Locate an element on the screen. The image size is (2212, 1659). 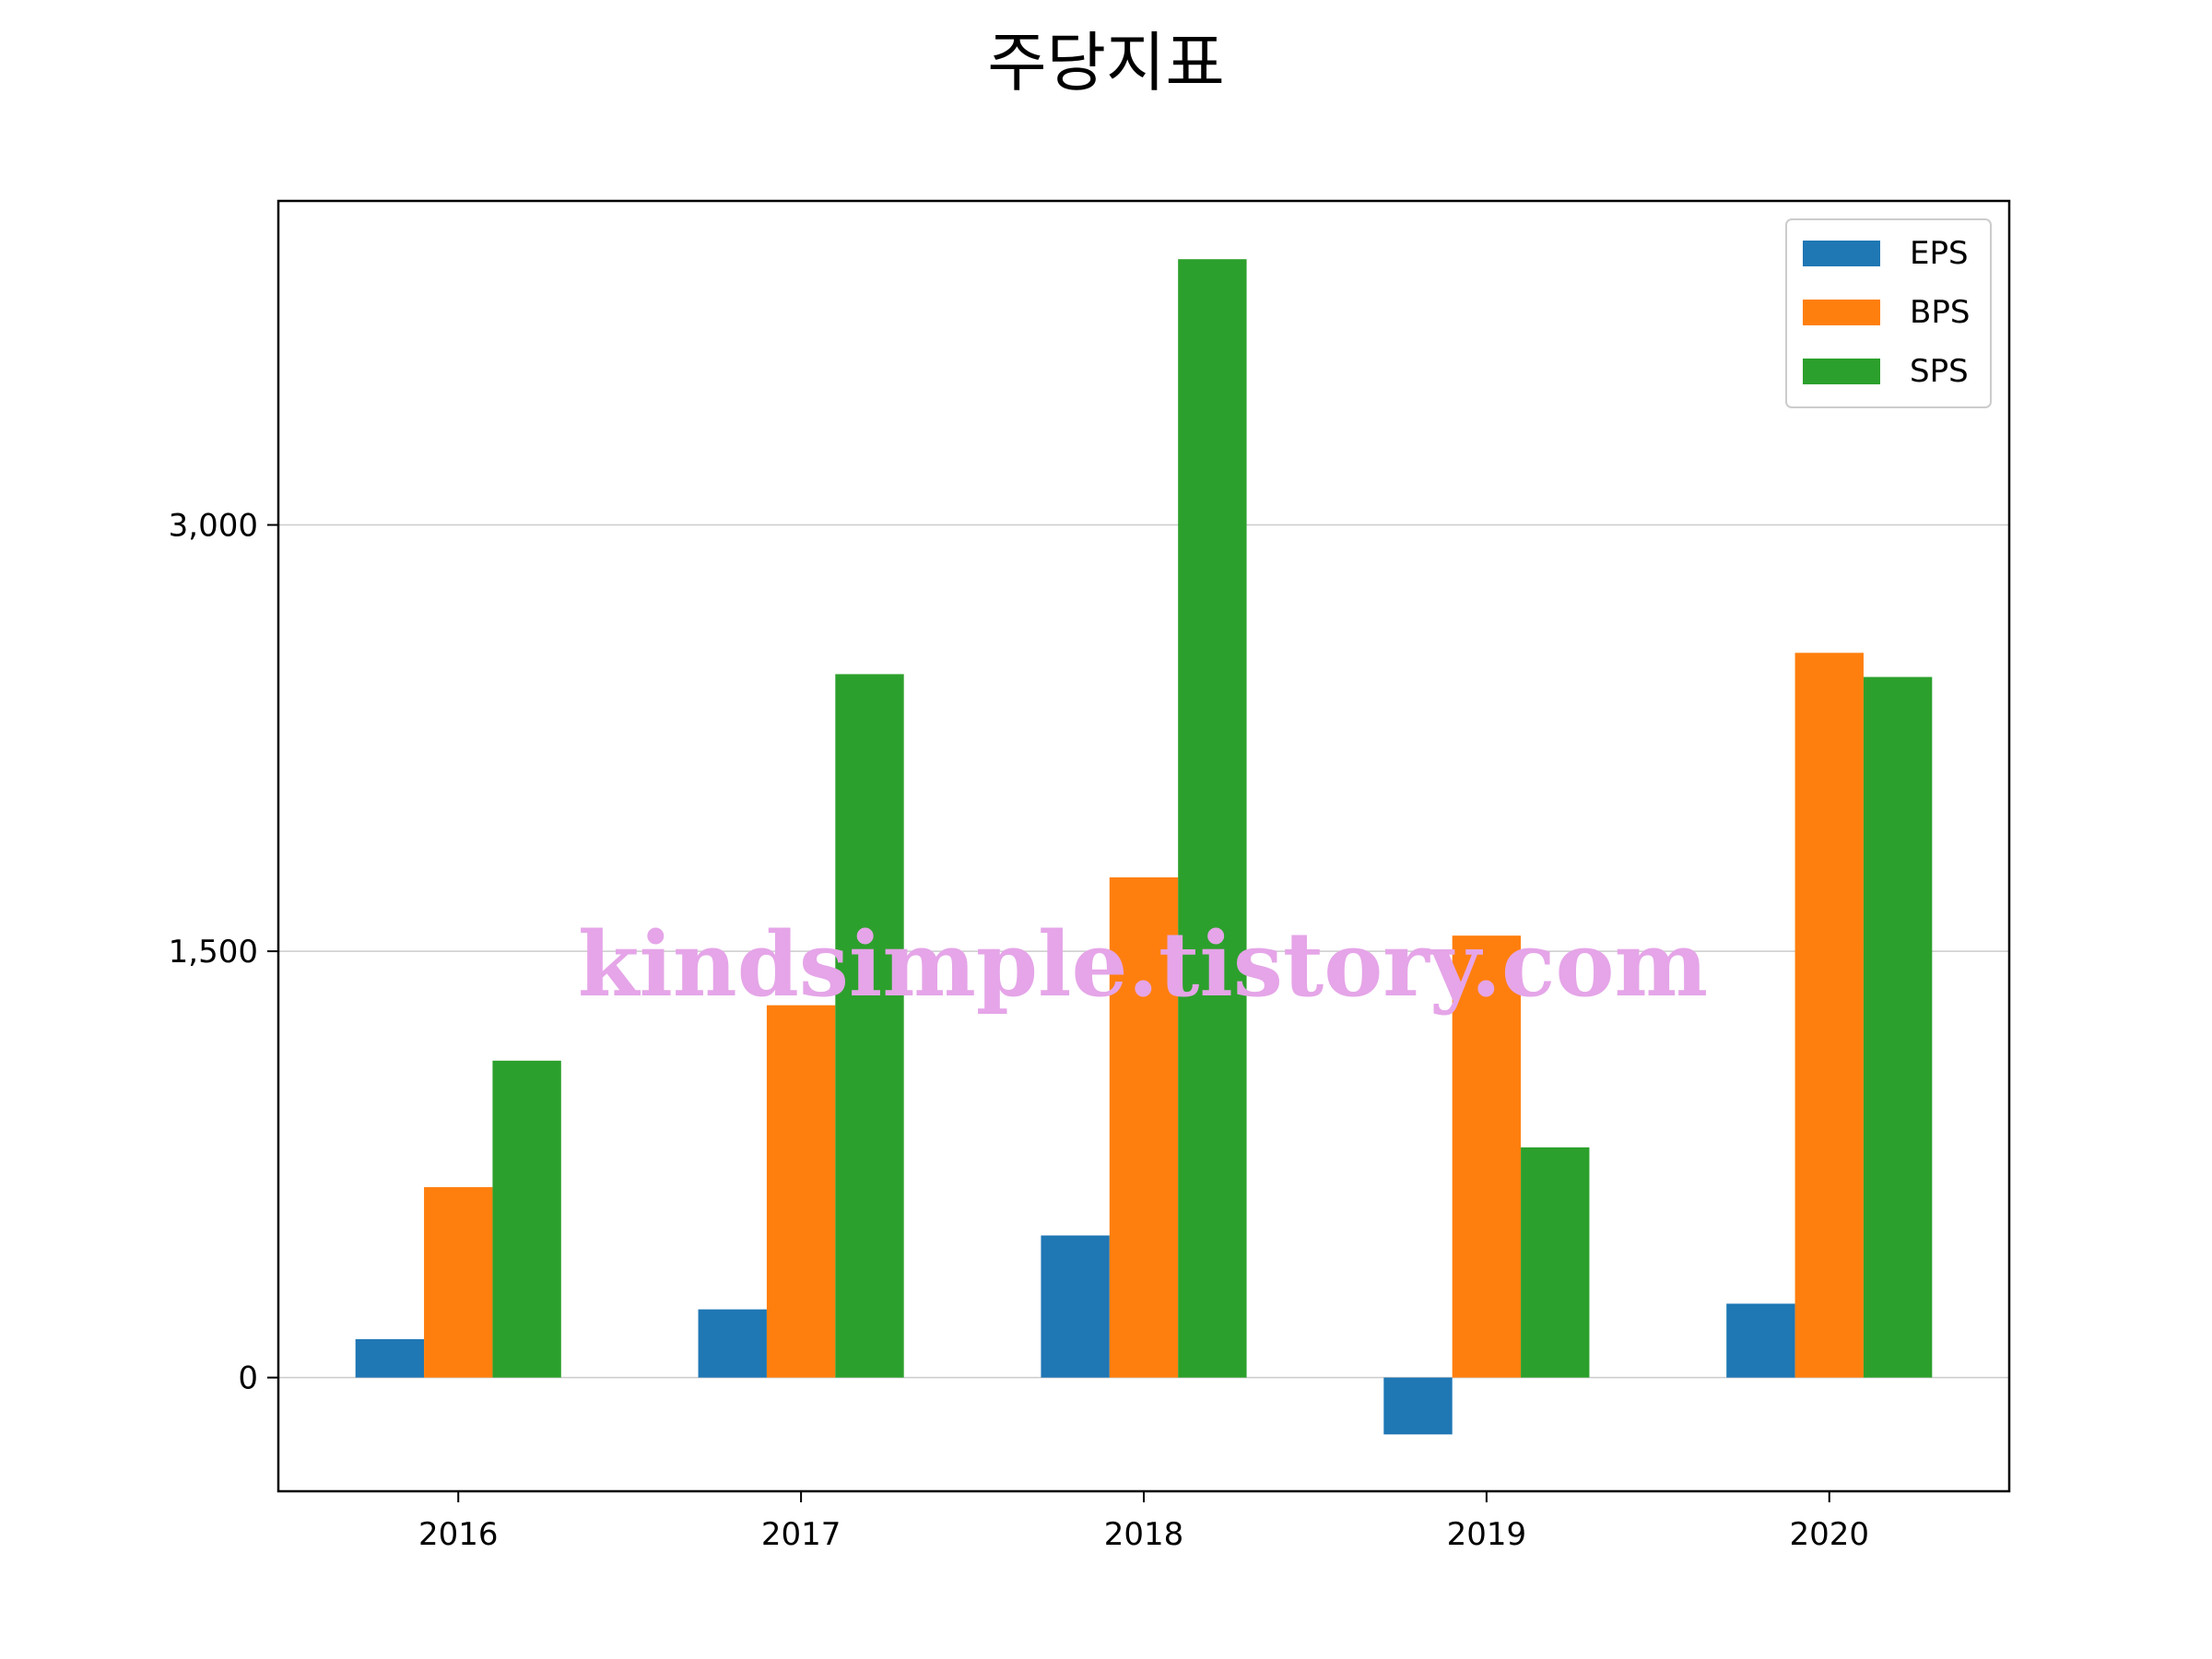
chart-title: 주당지표 is located at coordinates (1106, 62).